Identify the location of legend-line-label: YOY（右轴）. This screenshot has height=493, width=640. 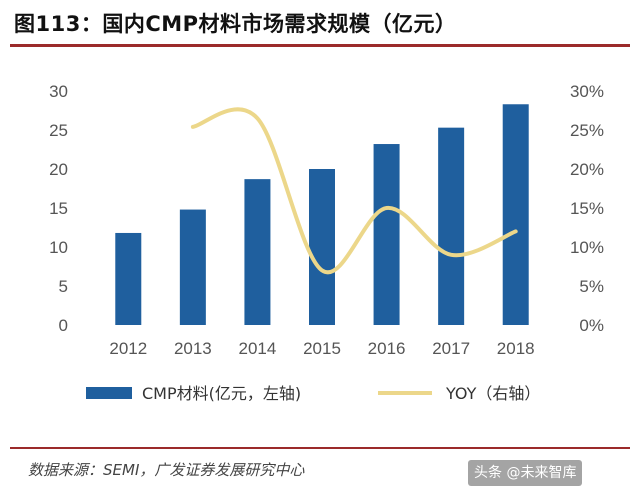
(492, 393).